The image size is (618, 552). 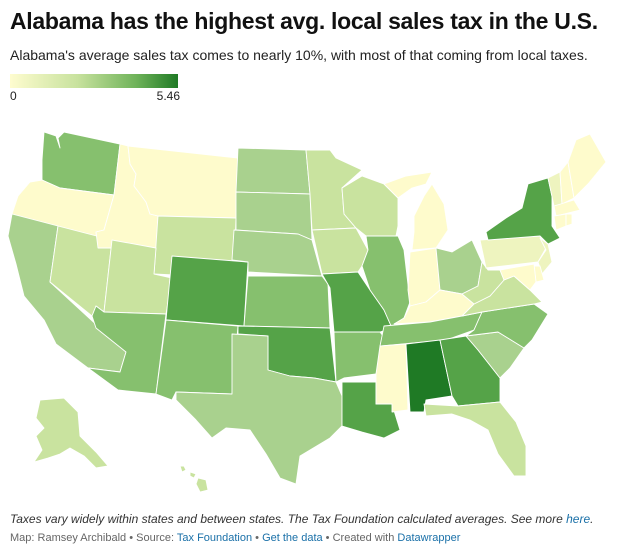 What do you see at coordinates (207, 291) in the screenshot?
I see `state-co` at bounding box center [207, 291].